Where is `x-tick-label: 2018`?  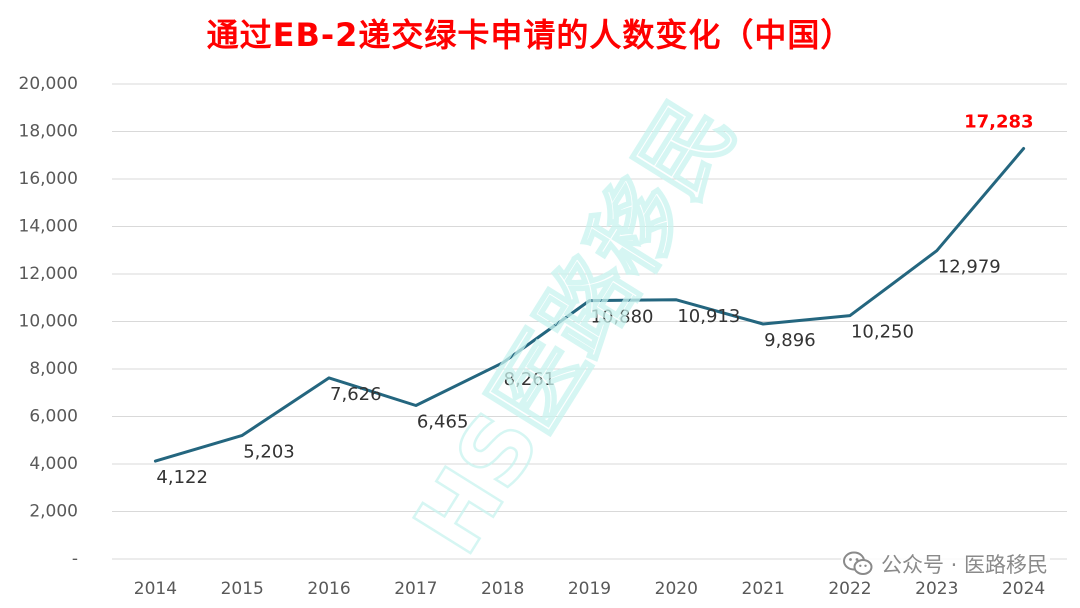 x-tick-label: 2018 is located at coordinates (502, 589).